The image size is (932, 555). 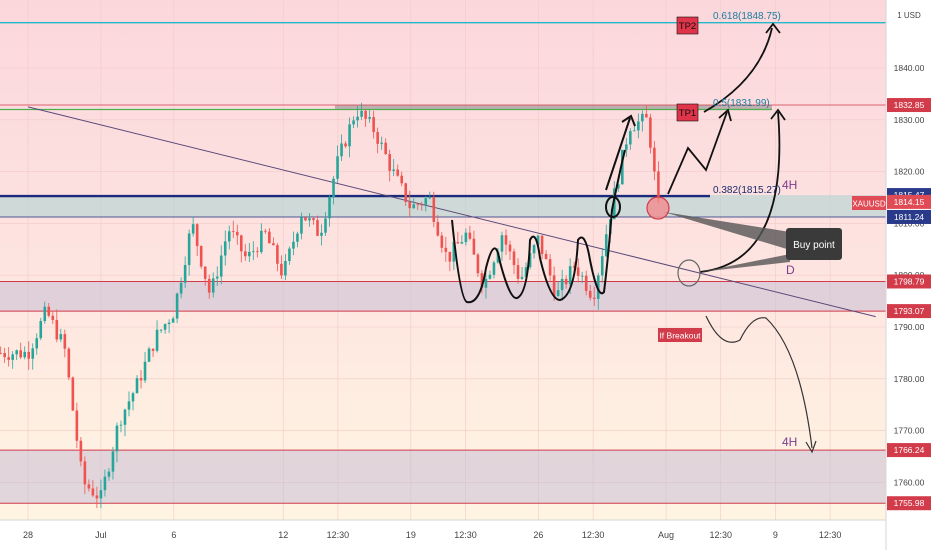 What do you see at coordinates (790, 270) in the screenshot?
I see `point-d-label: D` at bounding box center [790, 270].